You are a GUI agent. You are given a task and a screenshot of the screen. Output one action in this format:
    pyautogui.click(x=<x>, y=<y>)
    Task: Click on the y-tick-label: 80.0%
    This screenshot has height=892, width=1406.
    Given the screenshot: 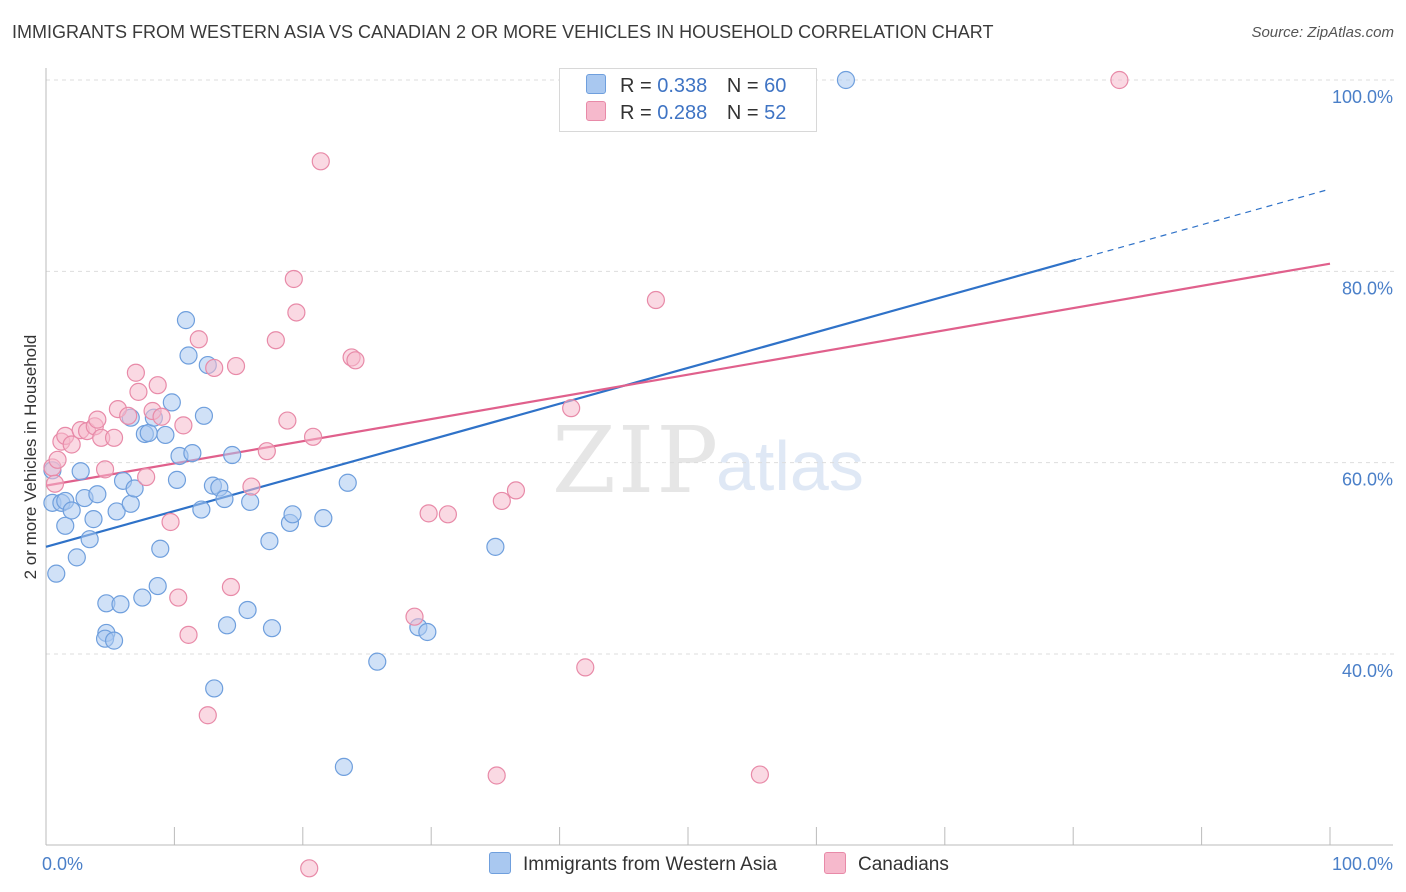 What is the action you would take?
    pyautogui.click(x=1367, y=288)
    